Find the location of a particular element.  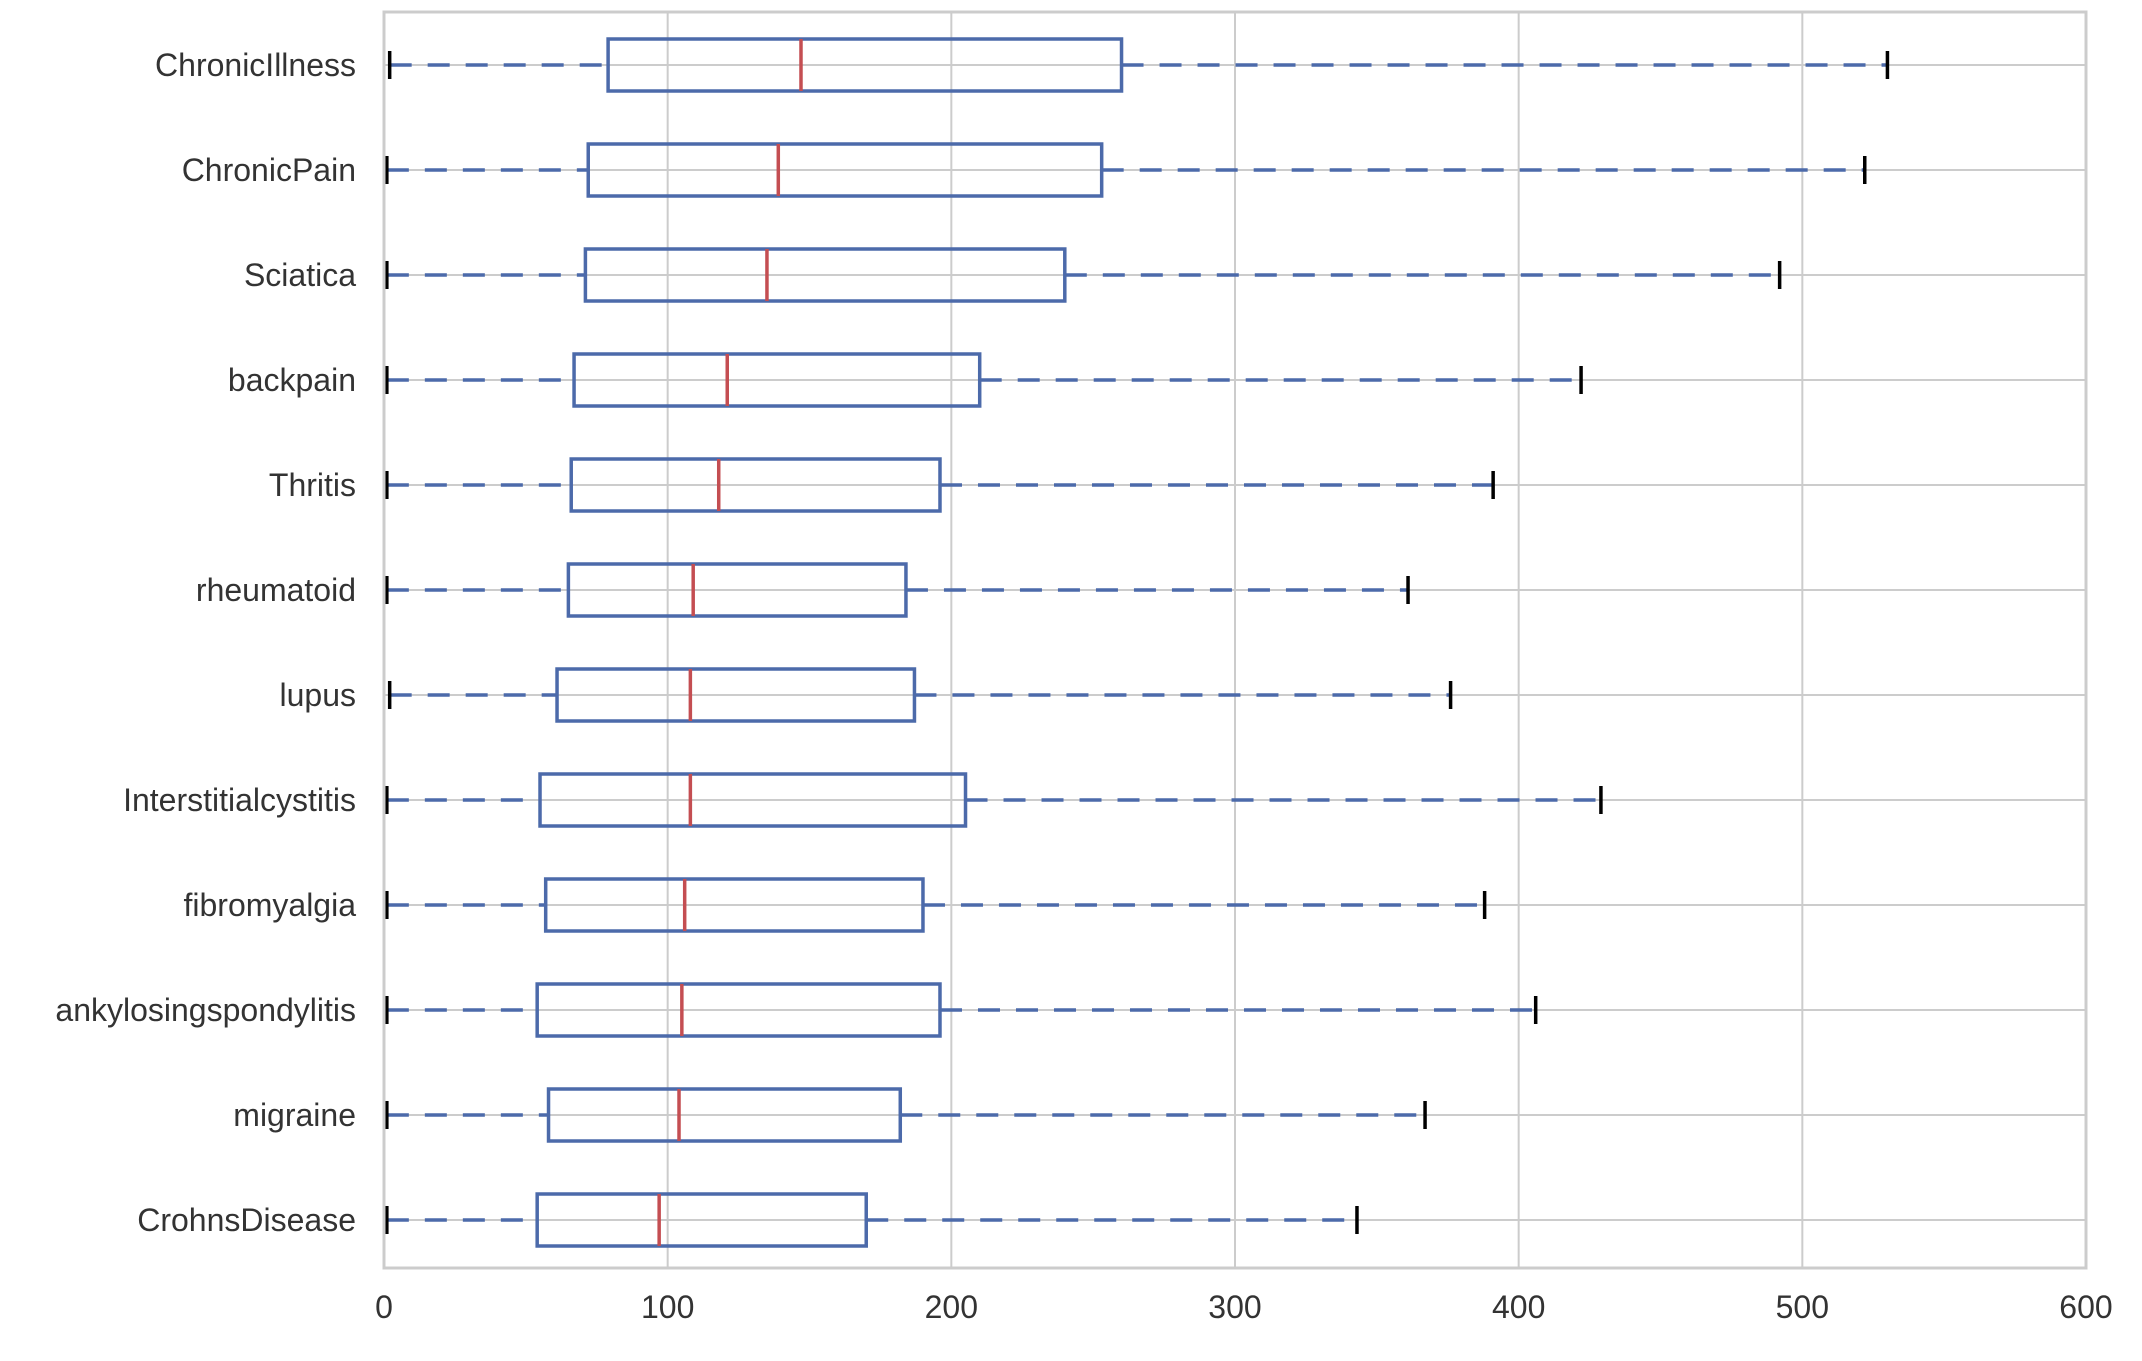

box-group-ChronicIllness is located at coordinates (1138, 65).